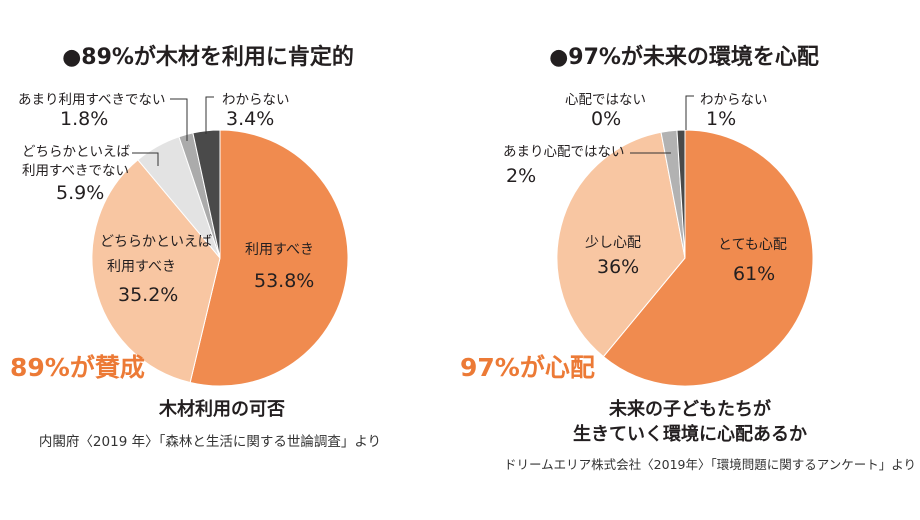 This screenshot has width=920, height=520. What do you see at coordinates (690, 422) in the screenshot?
I see `chart-caption: 未来の子どもたちが 生きていく環境に心配あるか` at bounding box center [690, 422].